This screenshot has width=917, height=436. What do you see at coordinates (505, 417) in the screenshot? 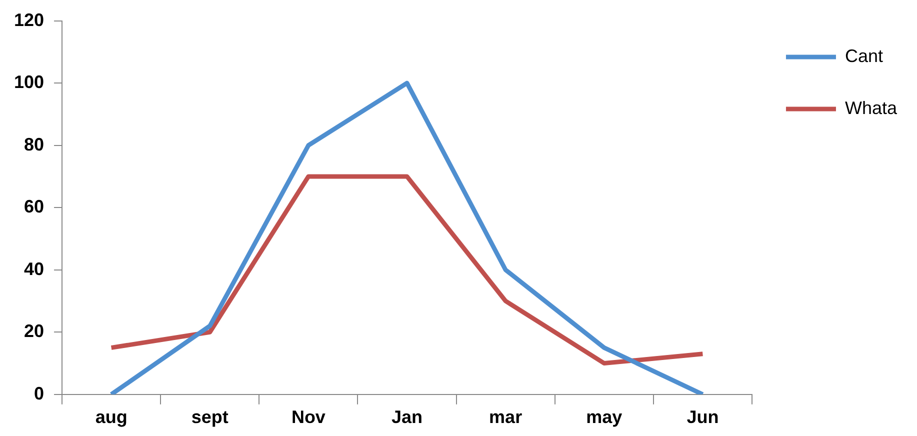
I see `x-tick-label: mar` at bounding box center [505, 417].